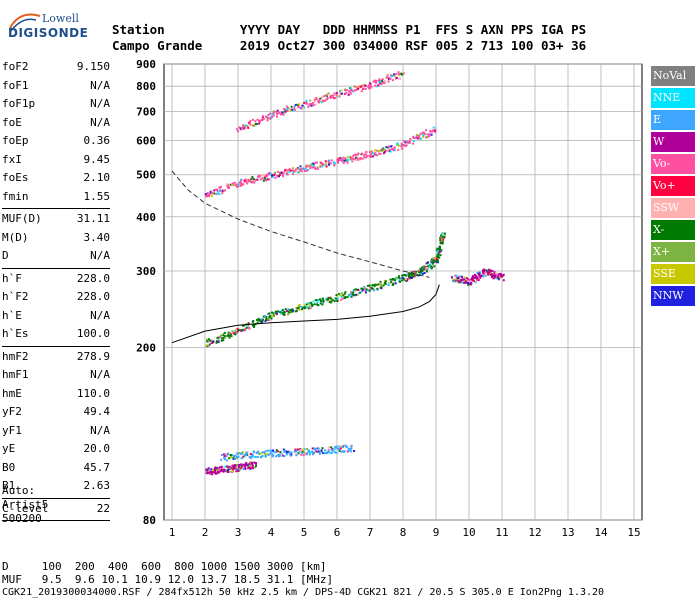 The height and width of the screenshot is (600, 700). Describe the element at coordinates (56, 486) in the screenshot. I see `param-row: B1 2.63` at that location.